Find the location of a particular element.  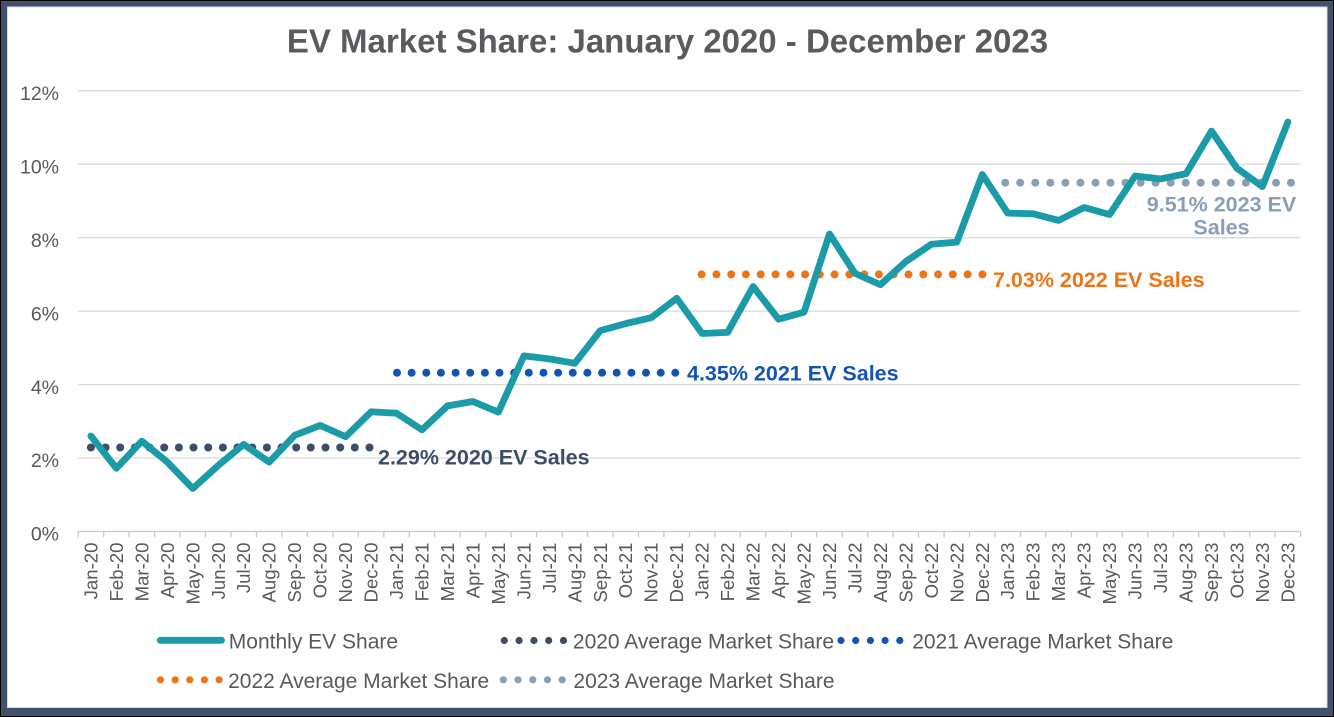

svg-text: Oct-22 is located at coordinates (931, 571).